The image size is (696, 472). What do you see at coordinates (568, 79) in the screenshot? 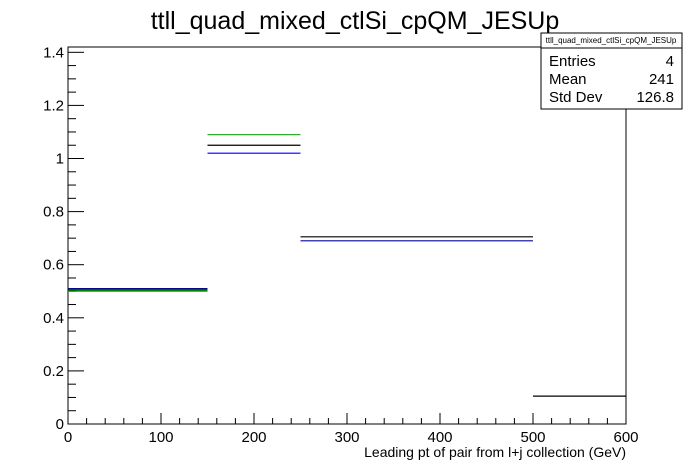
I see `stats-mean-label: Mean` at bounding box center [568, 79].